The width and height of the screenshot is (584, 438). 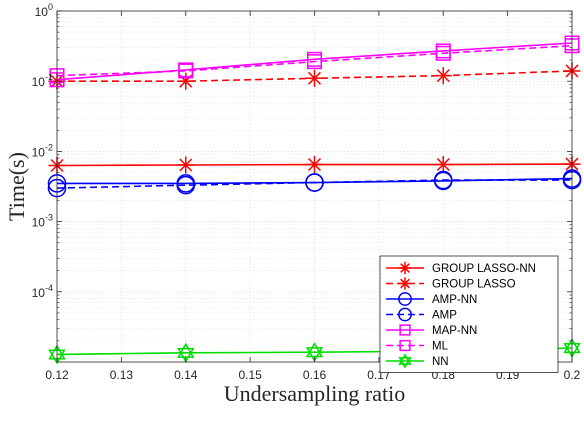 I want to click on x-tick-label: 0.14, so click(x=186, y=375).